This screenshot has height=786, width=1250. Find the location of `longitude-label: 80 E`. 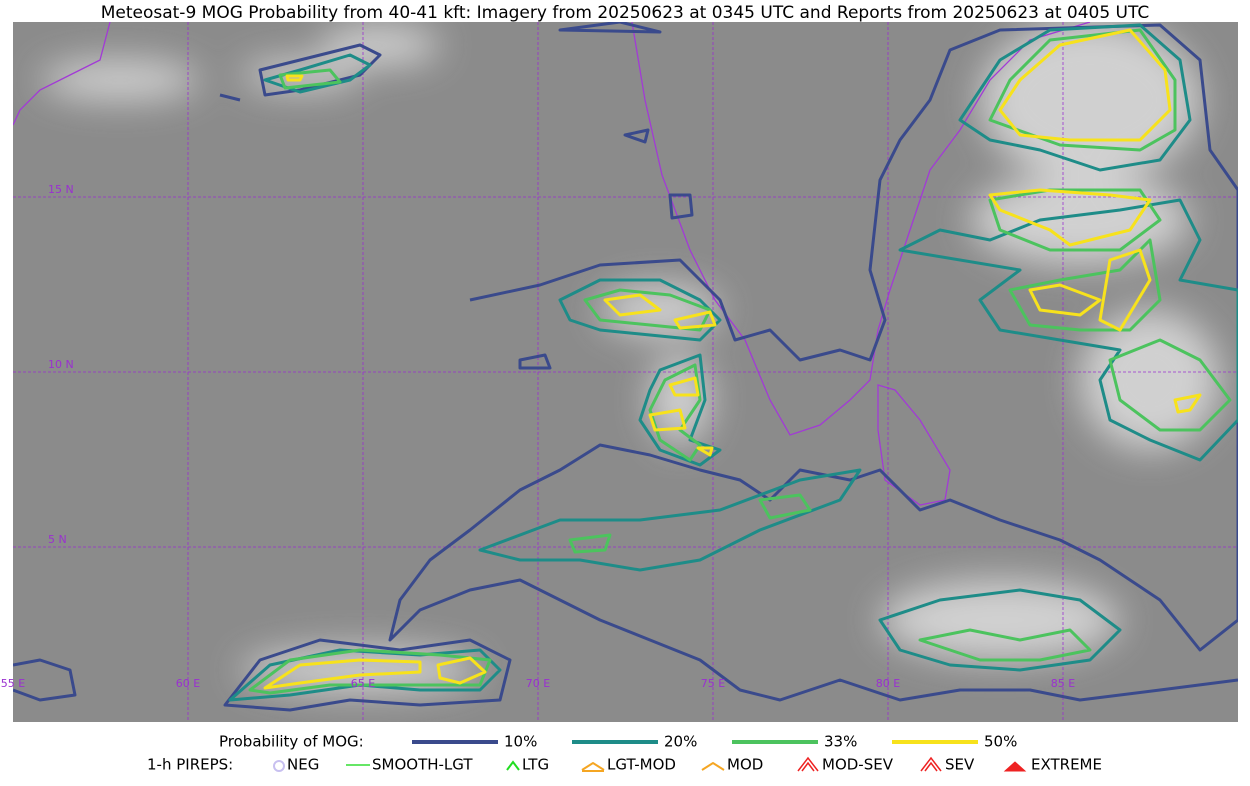

longitude-label: 80 E is located at coordinates (888, 683).